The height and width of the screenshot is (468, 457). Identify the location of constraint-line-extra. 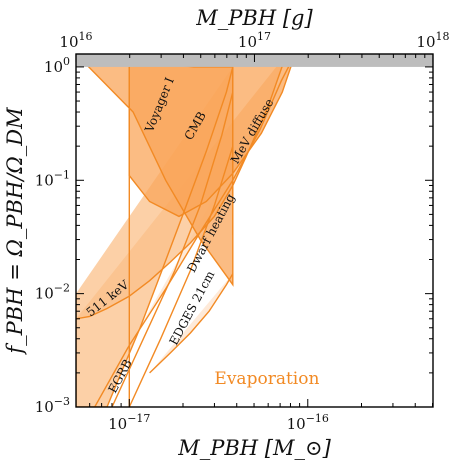
(181, 276).